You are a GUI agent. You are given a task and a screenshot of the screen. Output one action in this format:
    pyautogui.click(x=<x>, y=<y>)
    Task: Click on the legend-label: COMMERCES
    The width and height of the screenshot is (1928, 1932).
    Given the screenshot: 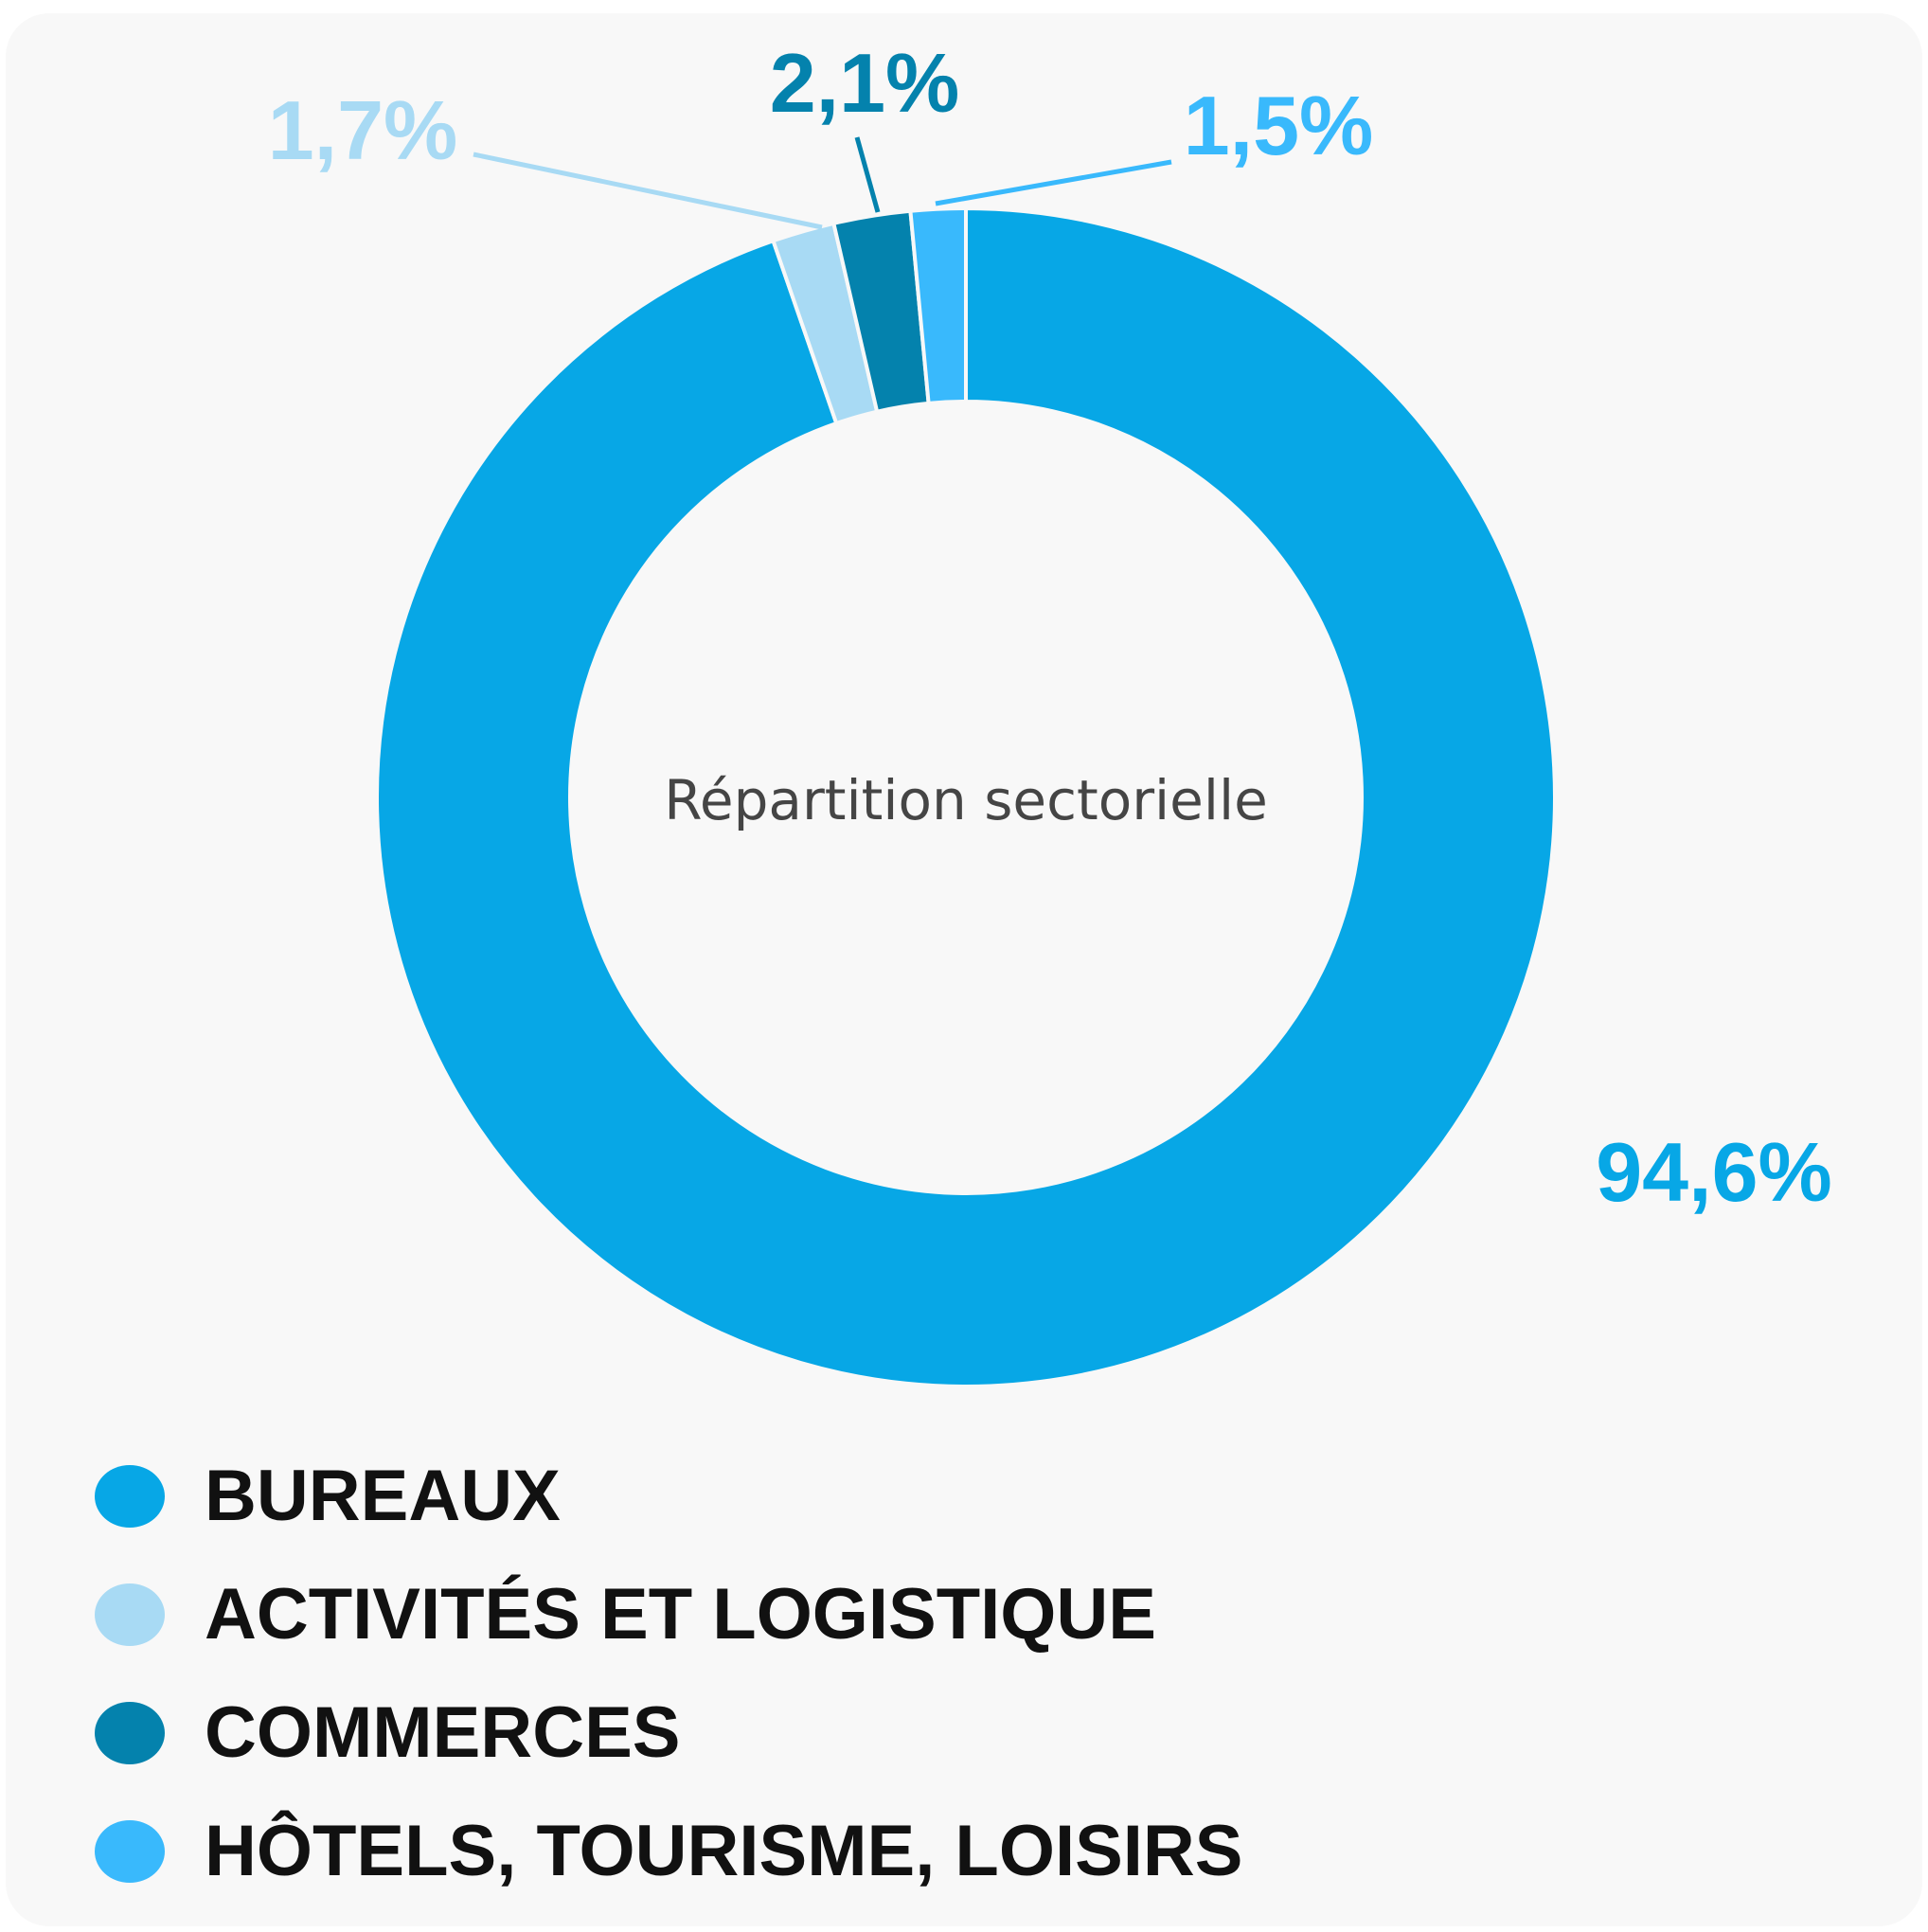 What is the action you would take?
    pyautogui.click(x=443, y=1732)
    